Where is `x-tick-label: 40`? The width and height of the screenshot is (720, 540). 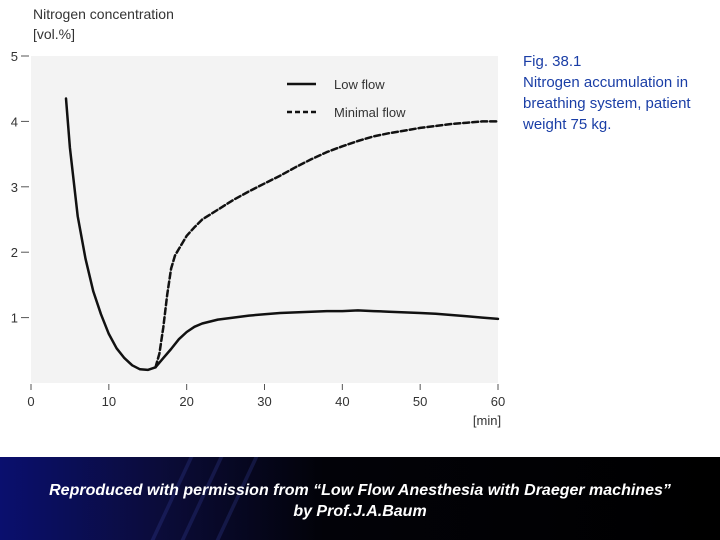 x-tick-label: 40 is located at coordinates (342, 401).